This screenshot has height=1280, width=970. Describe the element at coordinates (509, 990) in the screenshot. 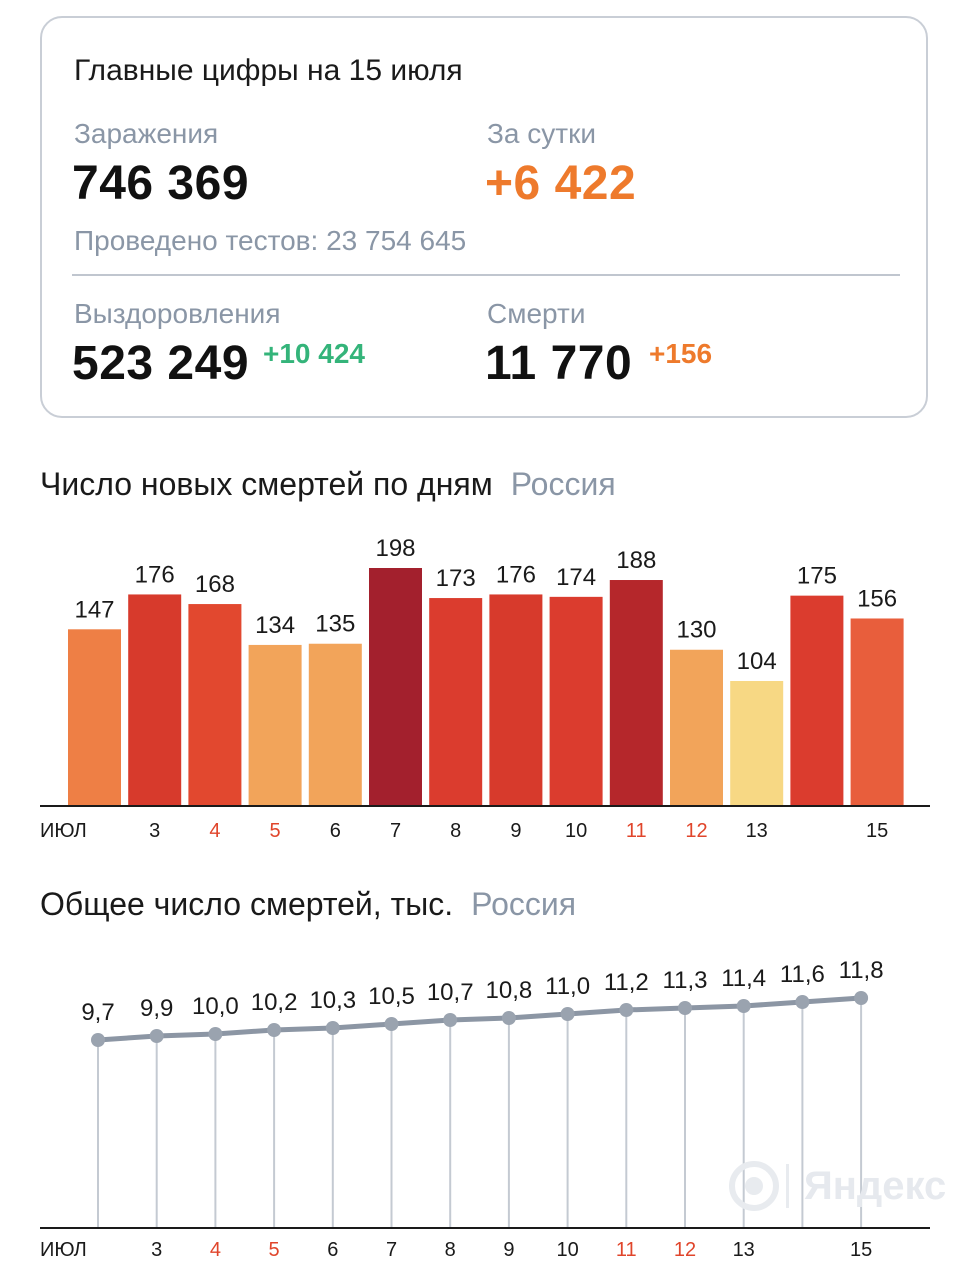

I see `point-value-label: 10,8` at that location.